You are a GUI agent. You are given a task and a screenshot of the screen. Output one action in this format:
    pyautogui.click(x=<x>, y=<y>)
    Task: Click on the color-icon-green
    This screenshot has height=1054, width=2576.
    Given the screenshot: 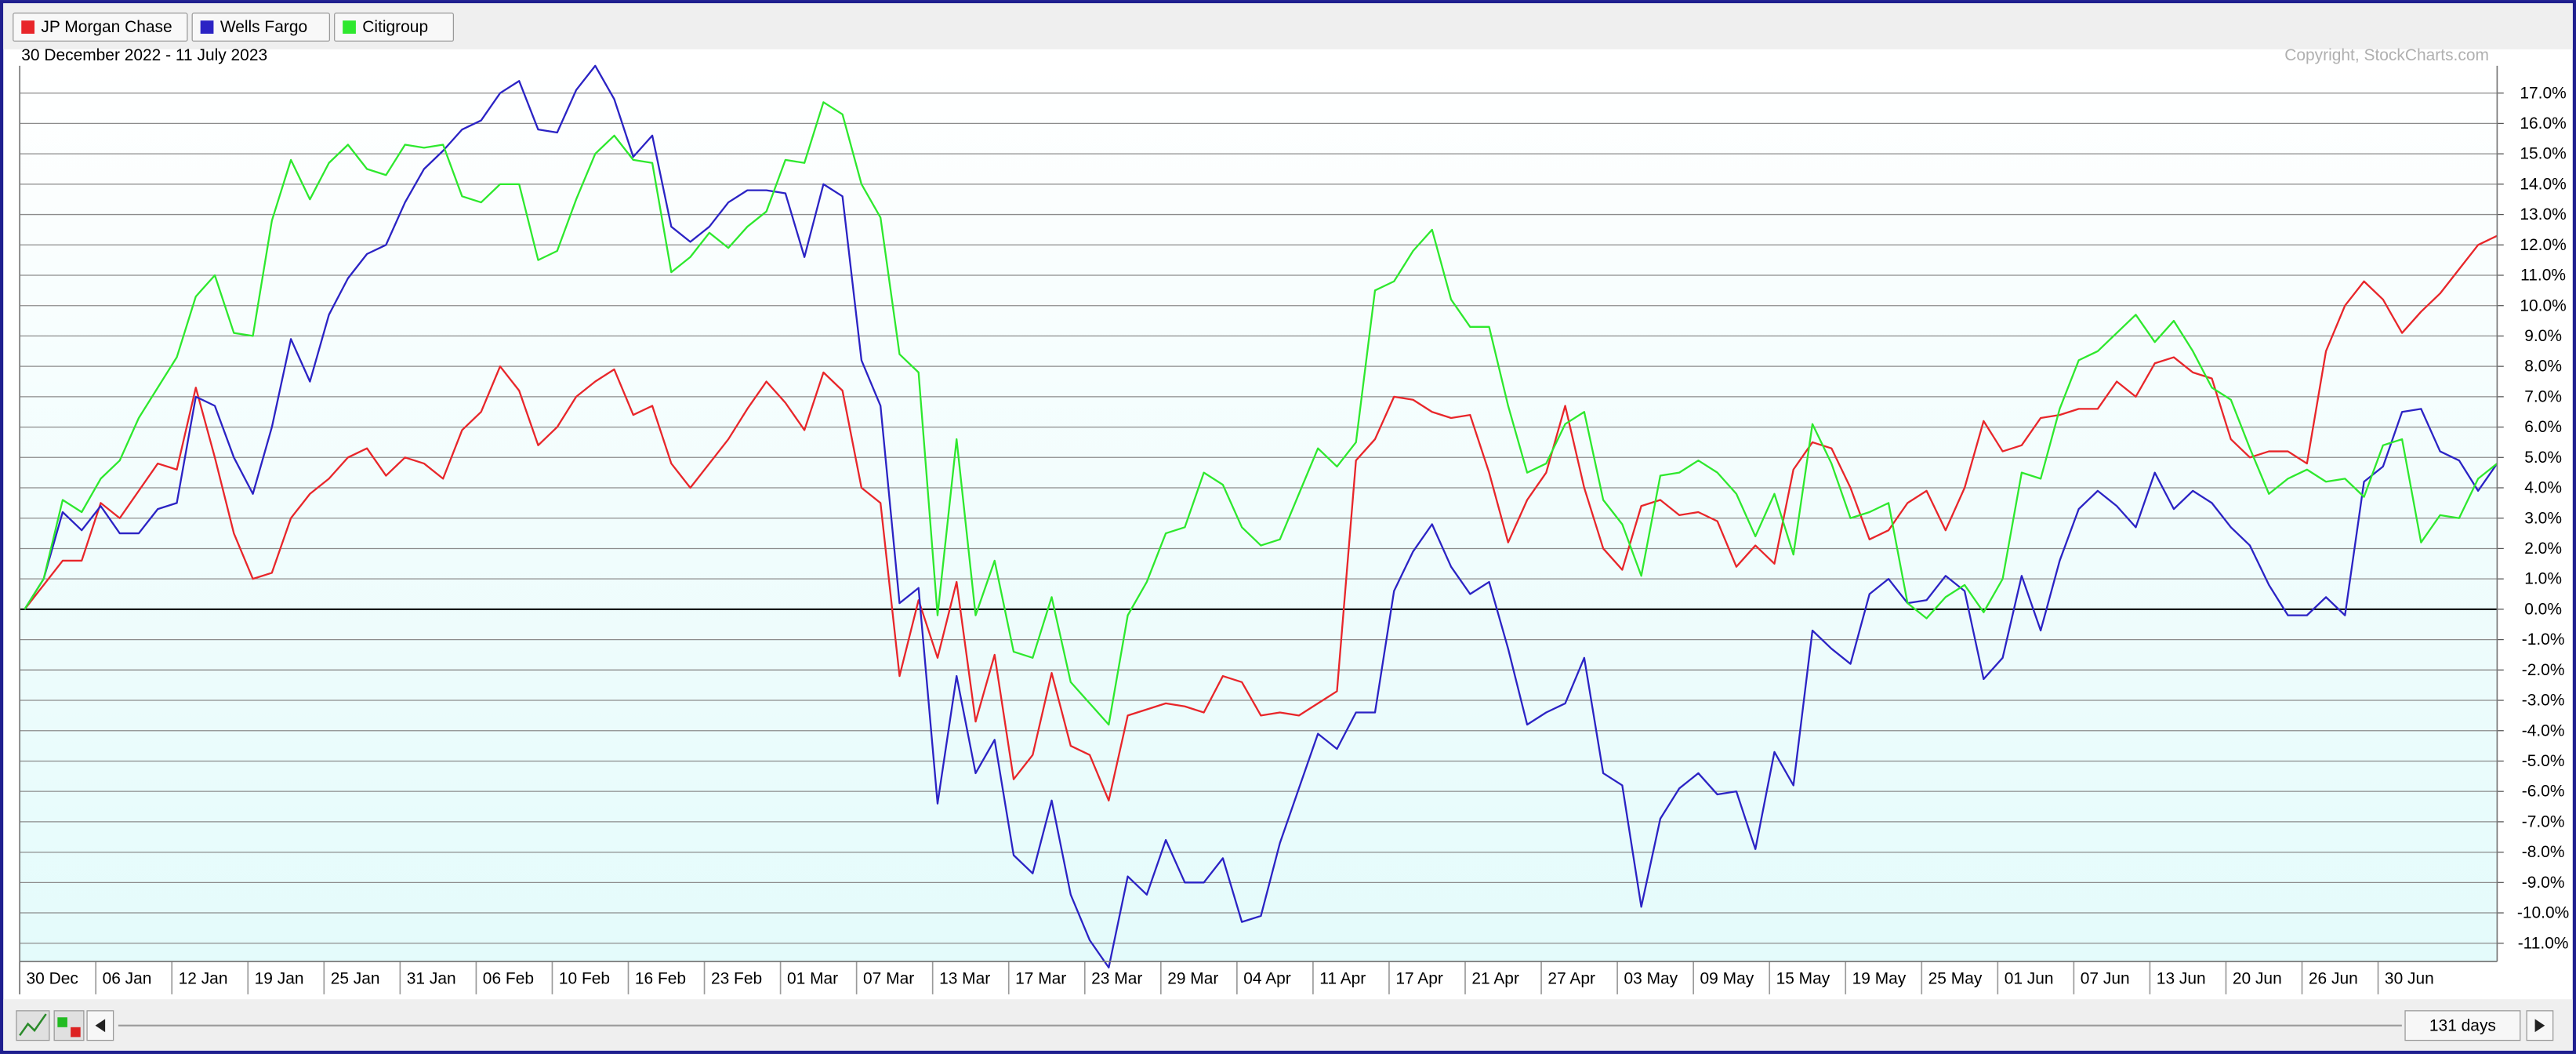 What is the action you would take?
    pyautogui.click(x=62, y=1022)
    